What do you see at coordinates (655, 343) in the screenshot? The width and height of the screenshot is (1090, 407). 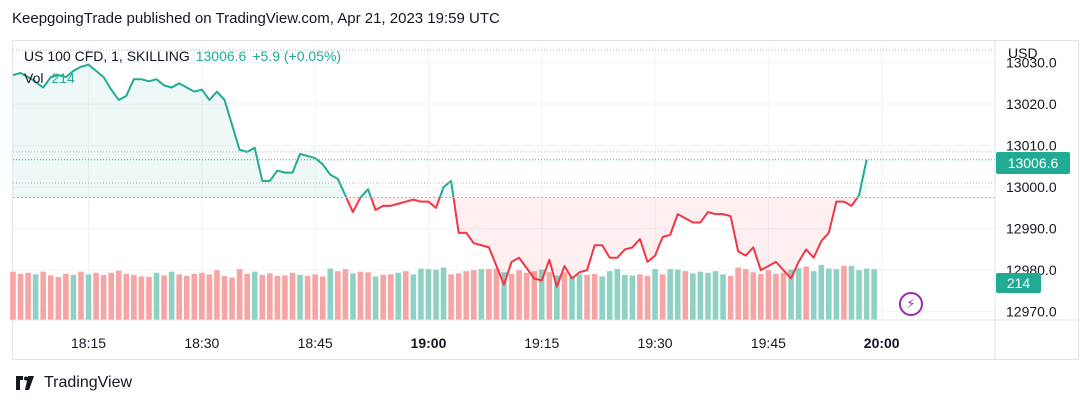 I see `x-tick-label: 19:30` at bounding box center [655, 343].